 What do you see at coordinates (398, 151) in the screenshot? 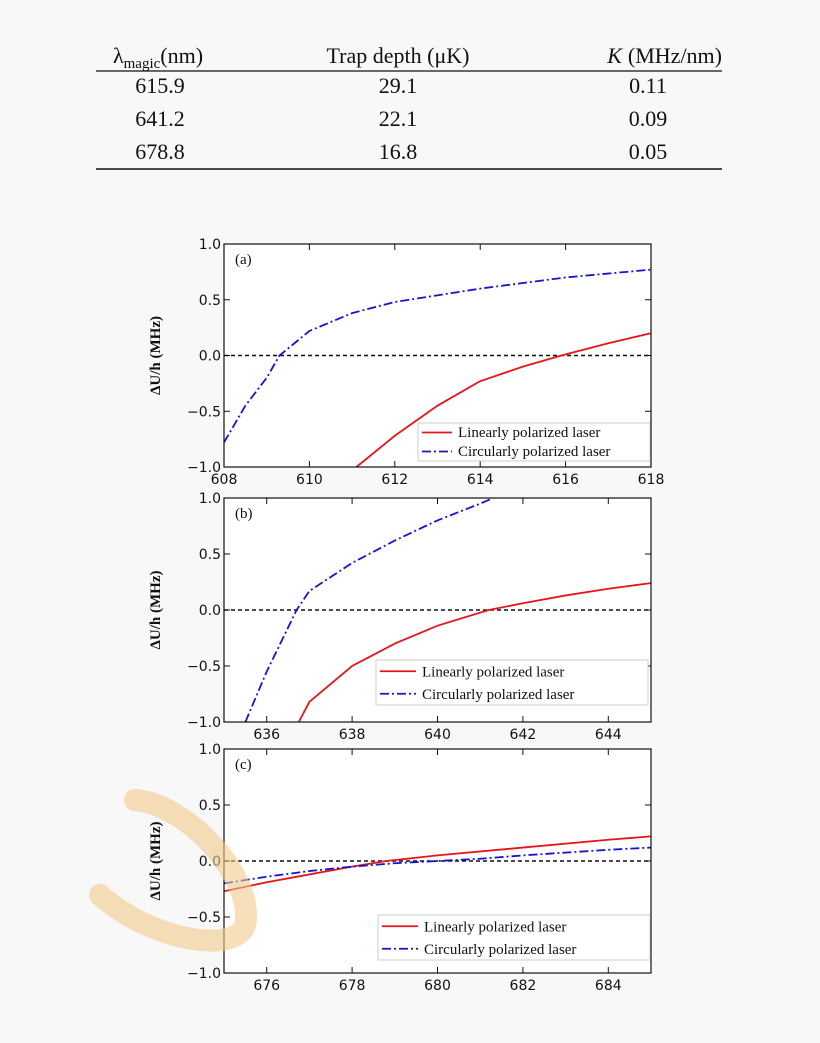
I see `table-cell: 16.8` at bounding box center [398, 151].